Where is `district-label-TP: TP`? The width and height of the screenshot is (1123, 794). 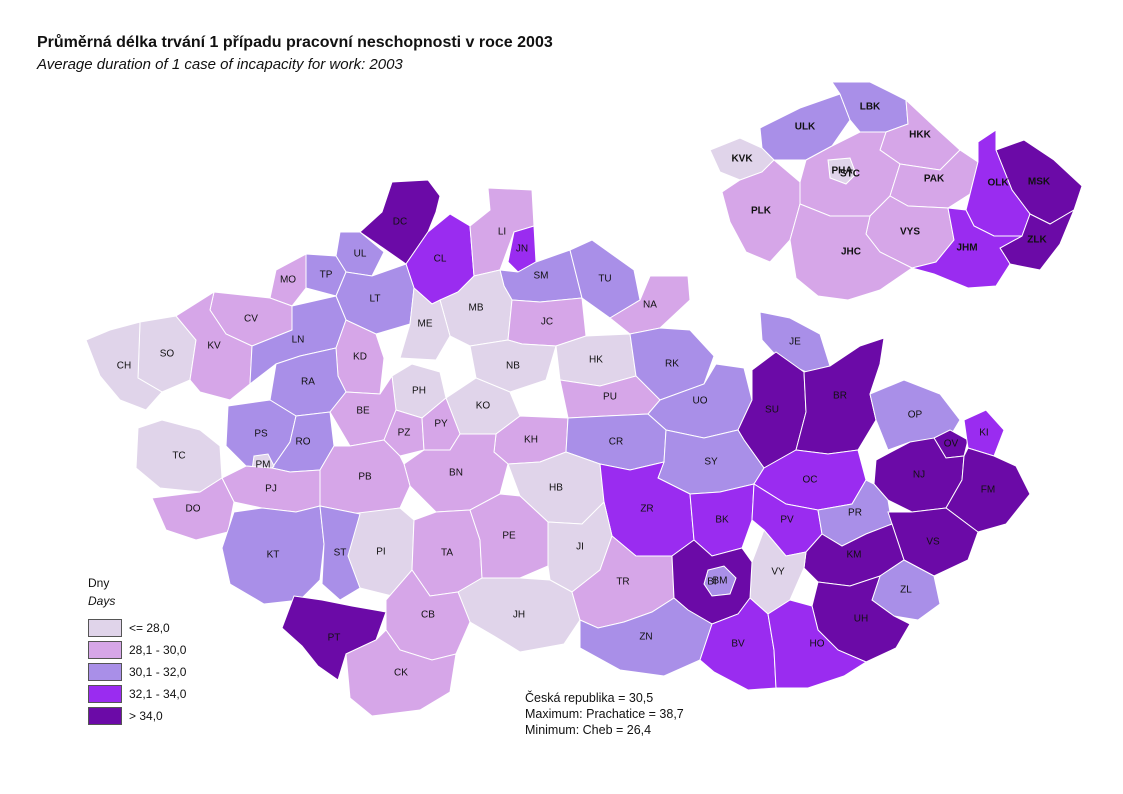 district-label-TP: TP is located at coordinates (326, 275).